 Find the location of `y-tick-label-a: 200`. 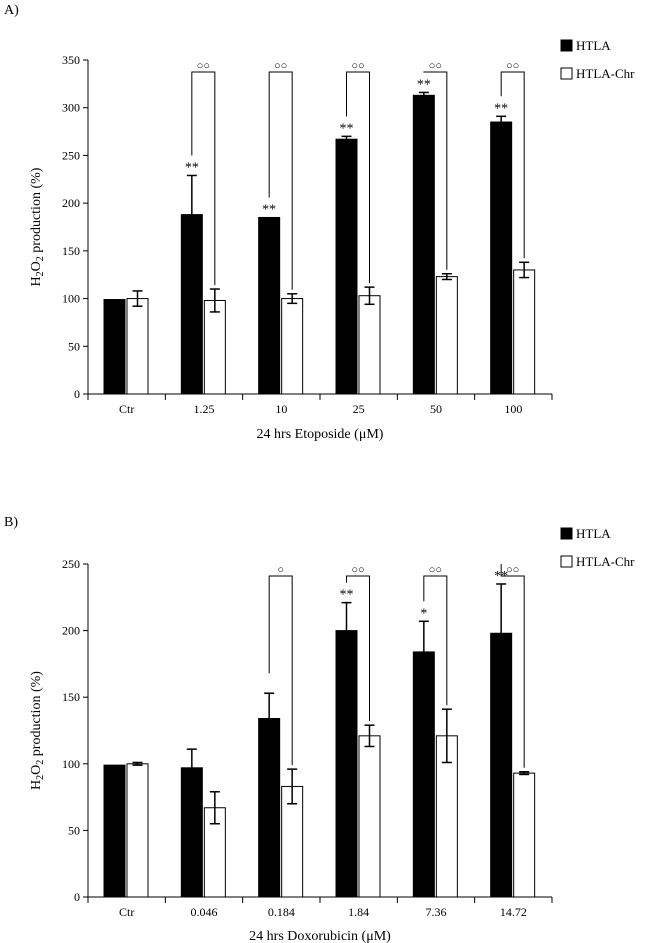

y-tick-label-a: 200 is located at coordinates (71, 203).